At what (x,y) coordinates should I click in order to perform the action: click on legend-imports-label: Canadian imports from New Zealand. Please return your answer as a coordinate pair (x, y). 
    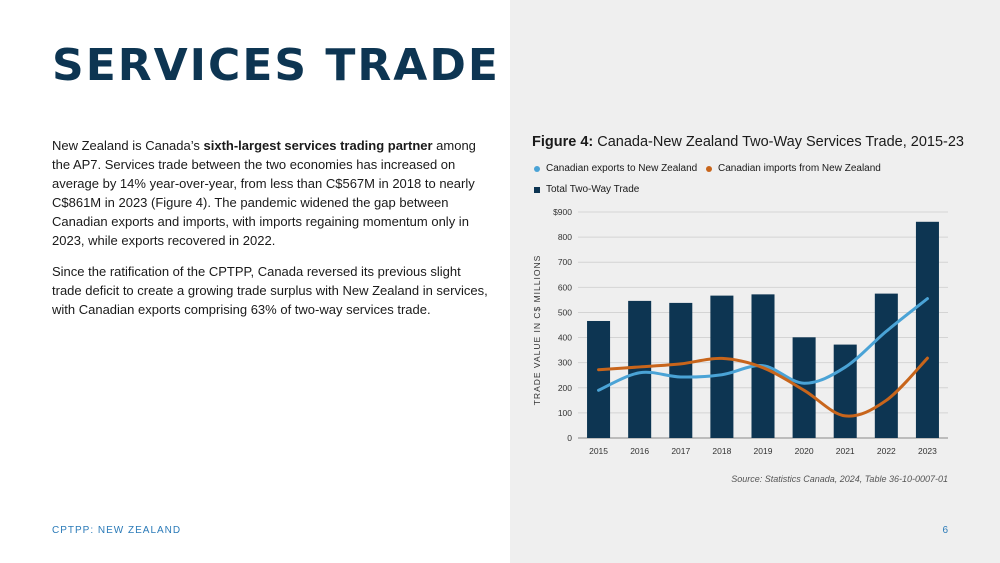
    Looking at the image, I should click on (799, 168).